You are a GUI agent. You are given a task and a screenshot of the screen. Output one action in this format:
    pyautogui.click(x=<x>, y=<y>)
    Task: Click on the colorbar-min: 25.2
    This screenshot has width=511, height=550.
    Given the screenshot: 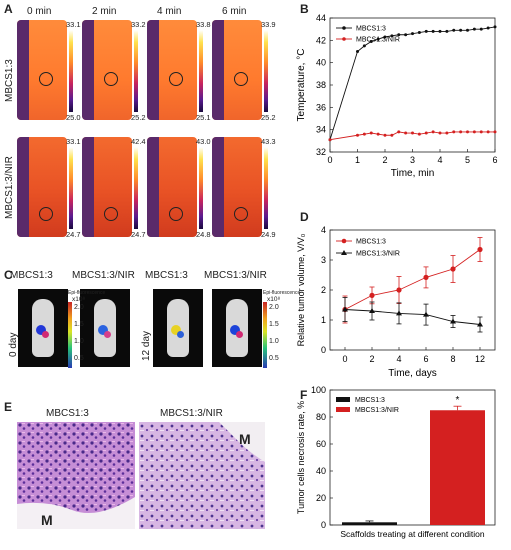 What is the action you would take?
    pyautogui.click(x=268, y=117)
    